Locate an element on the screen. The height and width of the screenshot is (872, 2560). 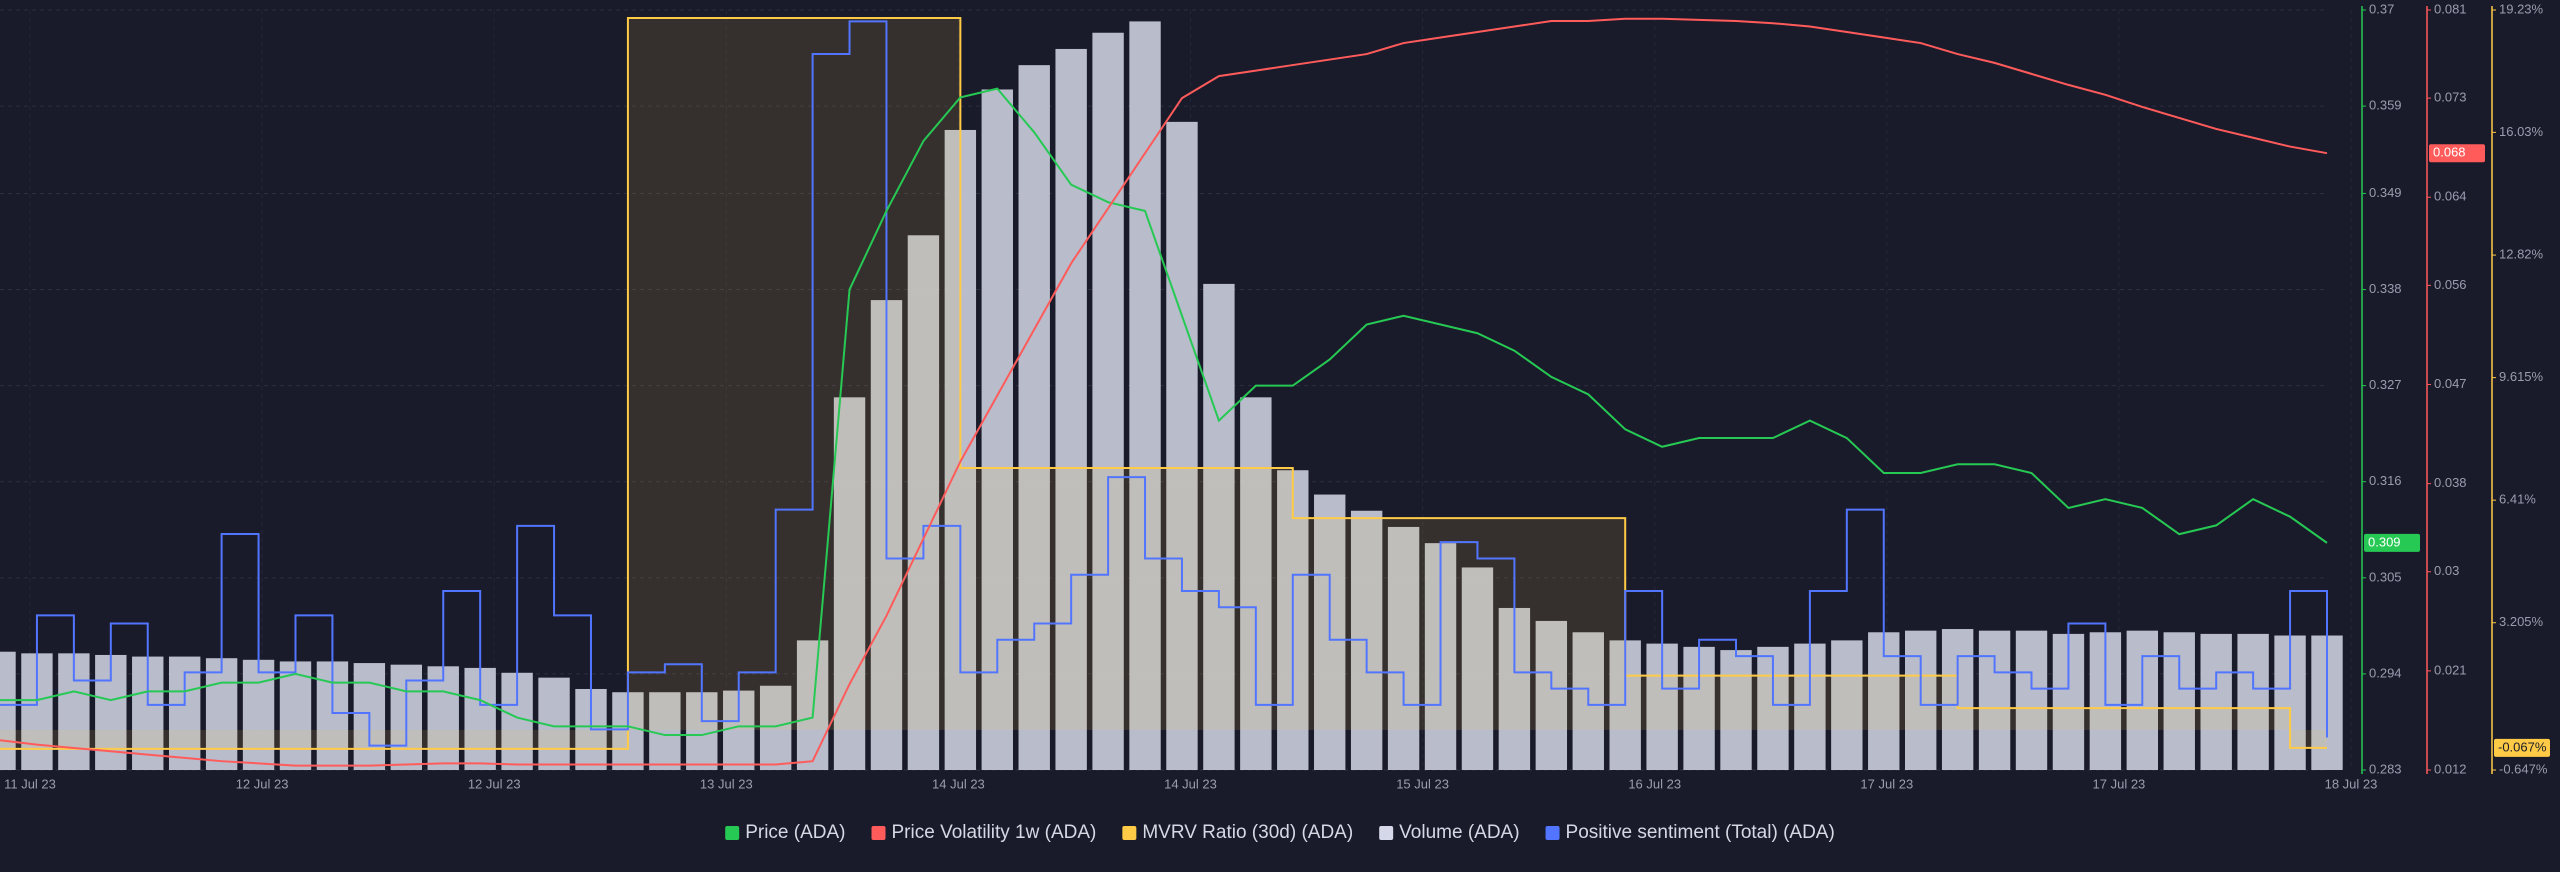
y-tick-label: 9.615% is located at coordinates (2521, 376).